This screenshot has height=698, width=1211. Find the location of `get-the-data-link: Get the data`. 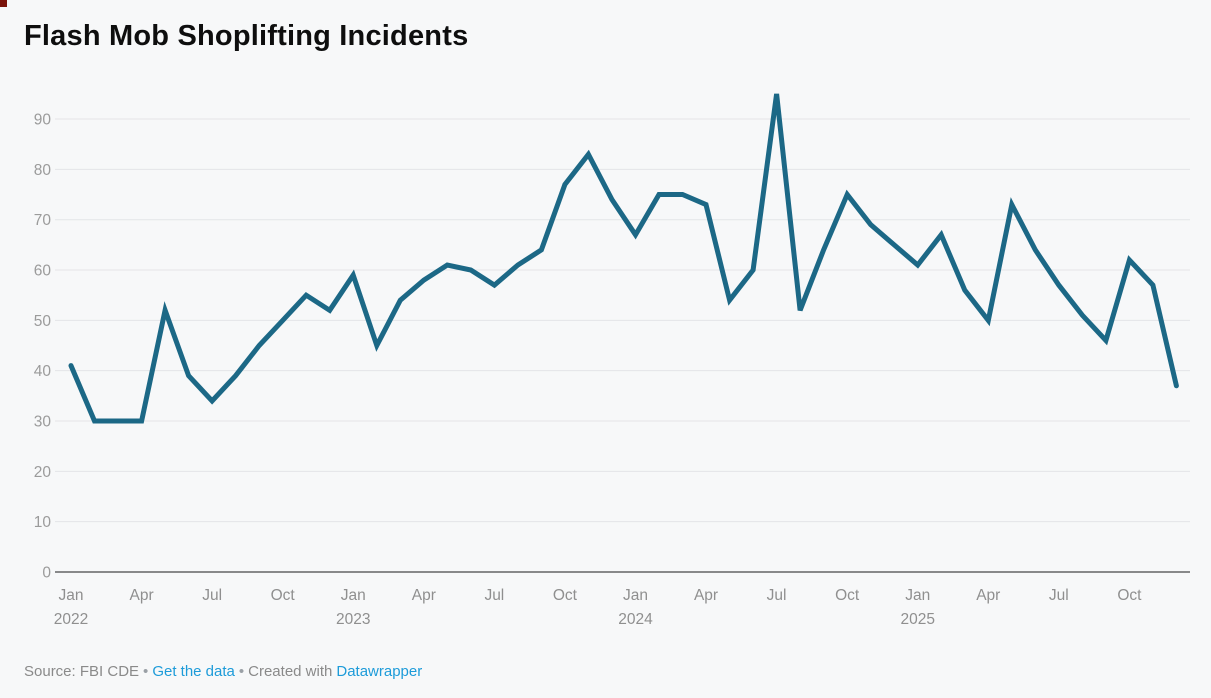

get-the-data-link: Get the data is located at coordinates (193, 671).